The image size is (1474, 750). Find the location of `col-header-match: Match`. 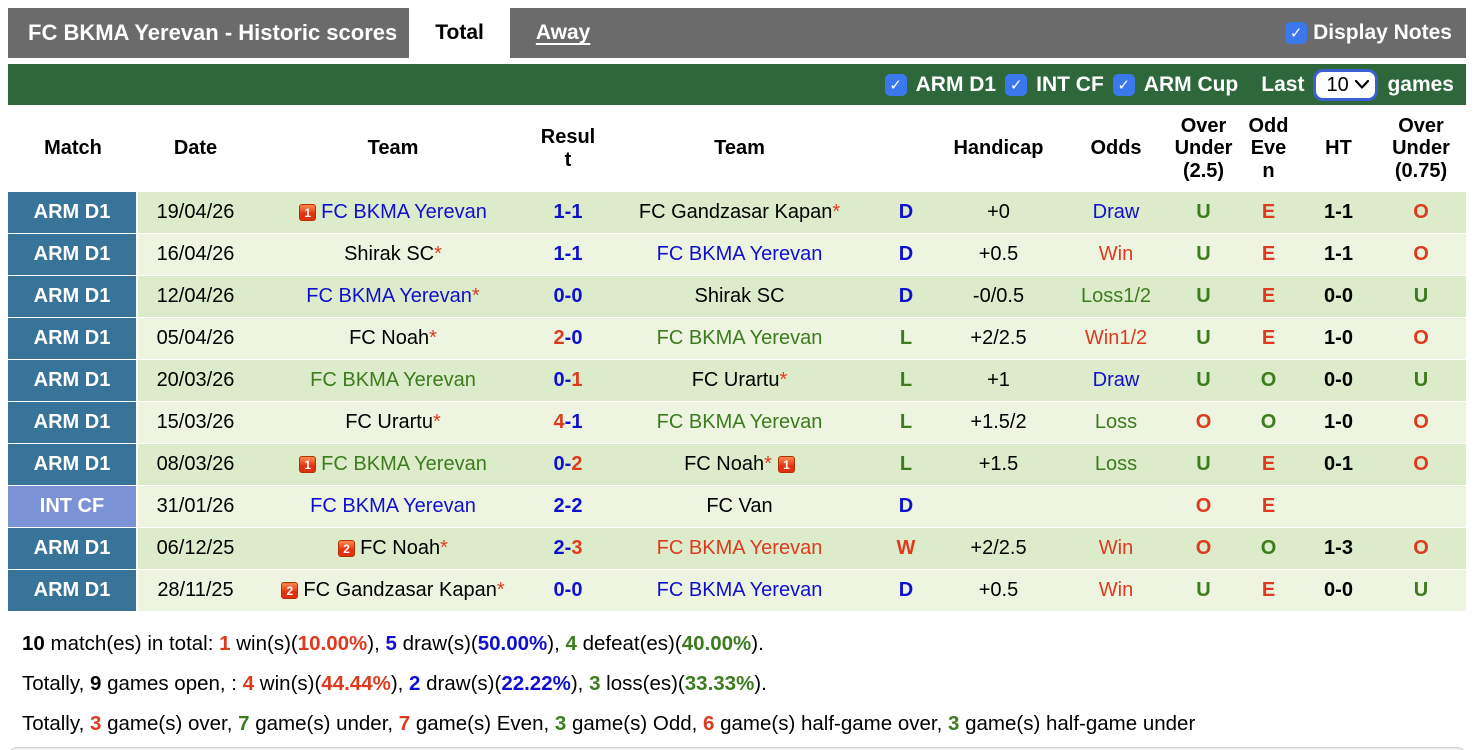

col-header-match: Match is located at coordinates (73, 148).